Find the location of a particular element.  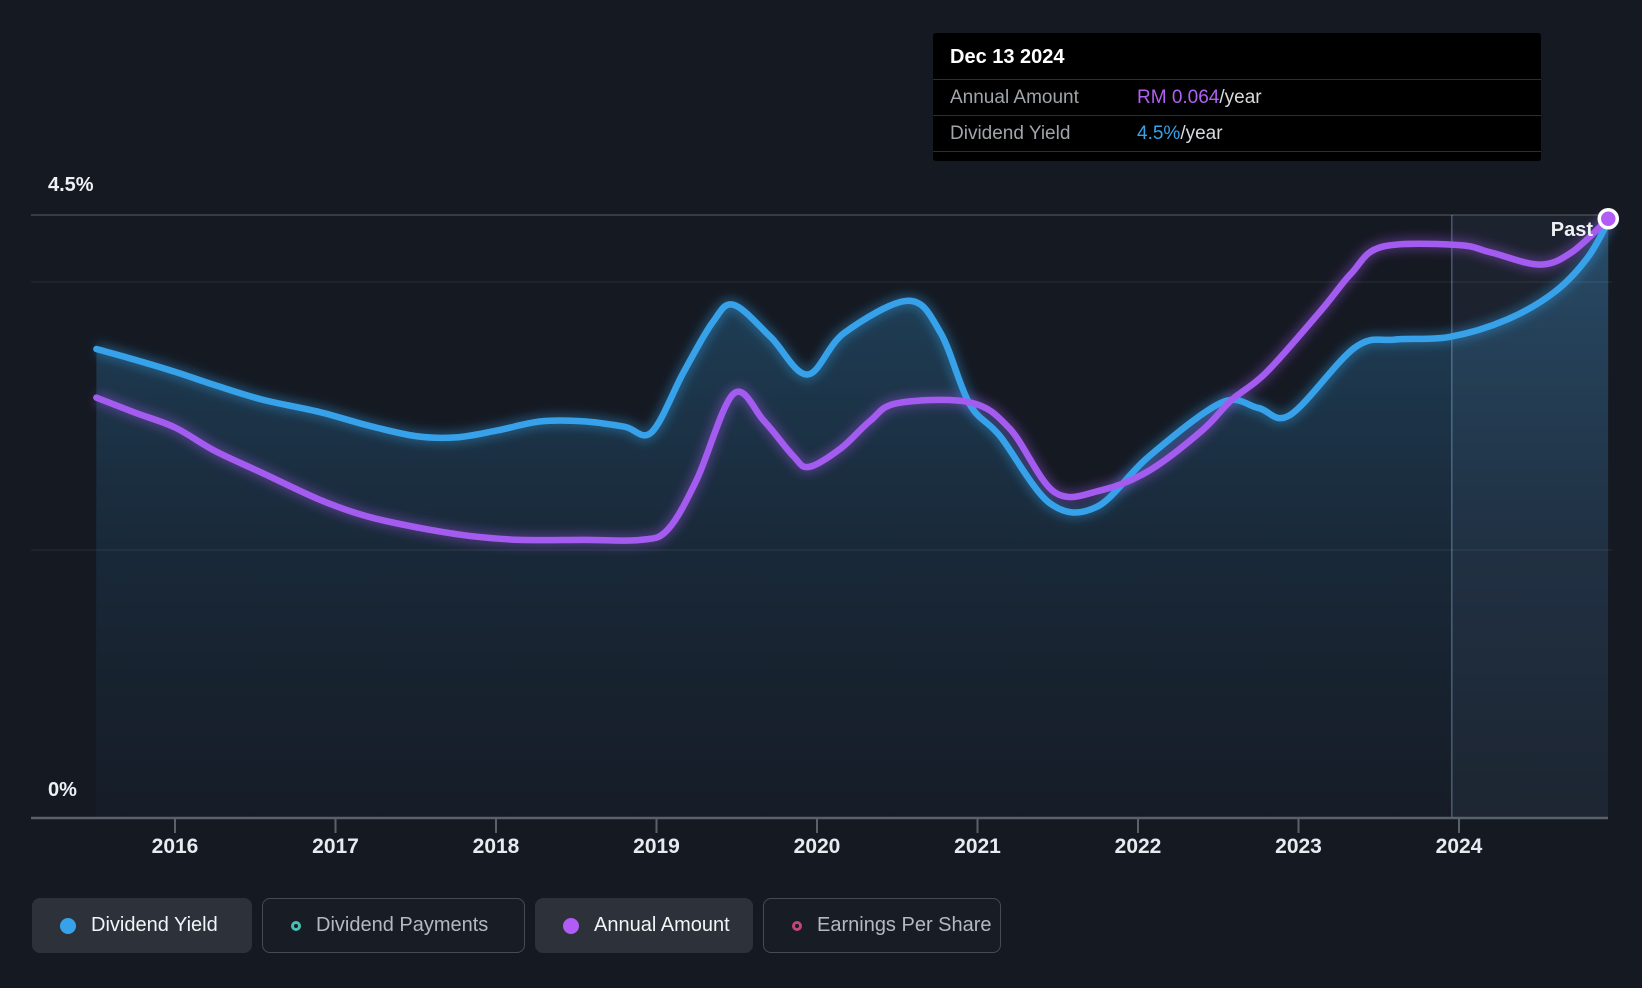

y-axis-zero-label: 0% is located at coordinates (62, 790).